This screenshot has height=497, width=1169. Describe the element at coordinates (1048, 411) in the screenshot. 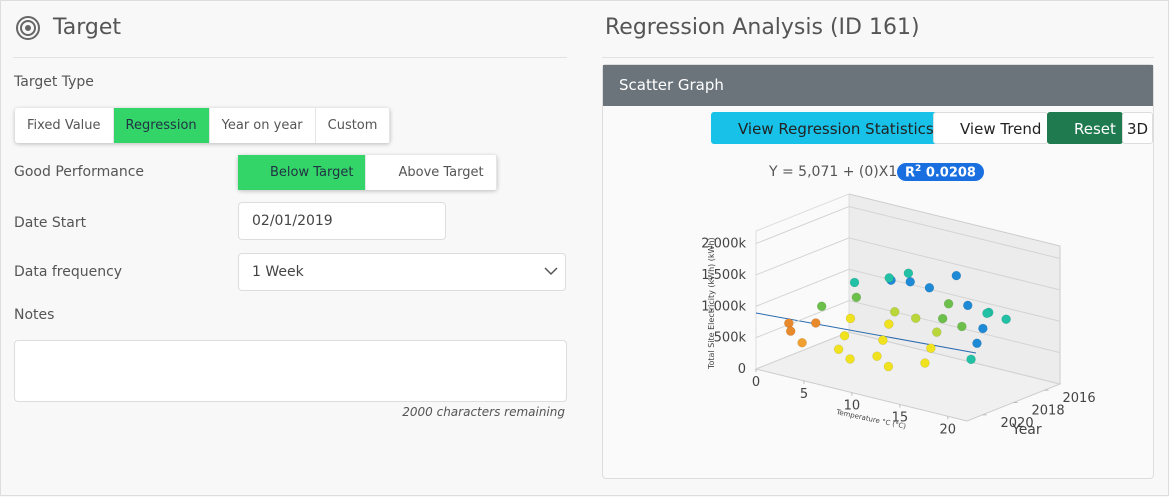

I see `z-tick-label: 2018` at that location.